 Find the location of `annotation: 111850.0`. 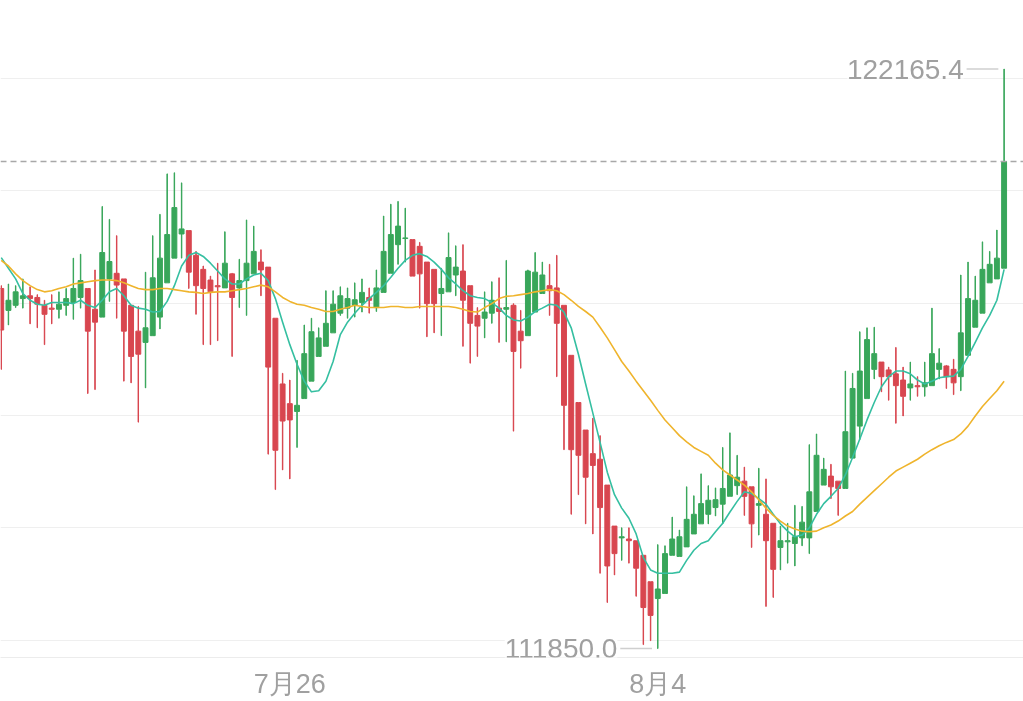

annotation: 111850.0 is located at coordinates (561, 649).